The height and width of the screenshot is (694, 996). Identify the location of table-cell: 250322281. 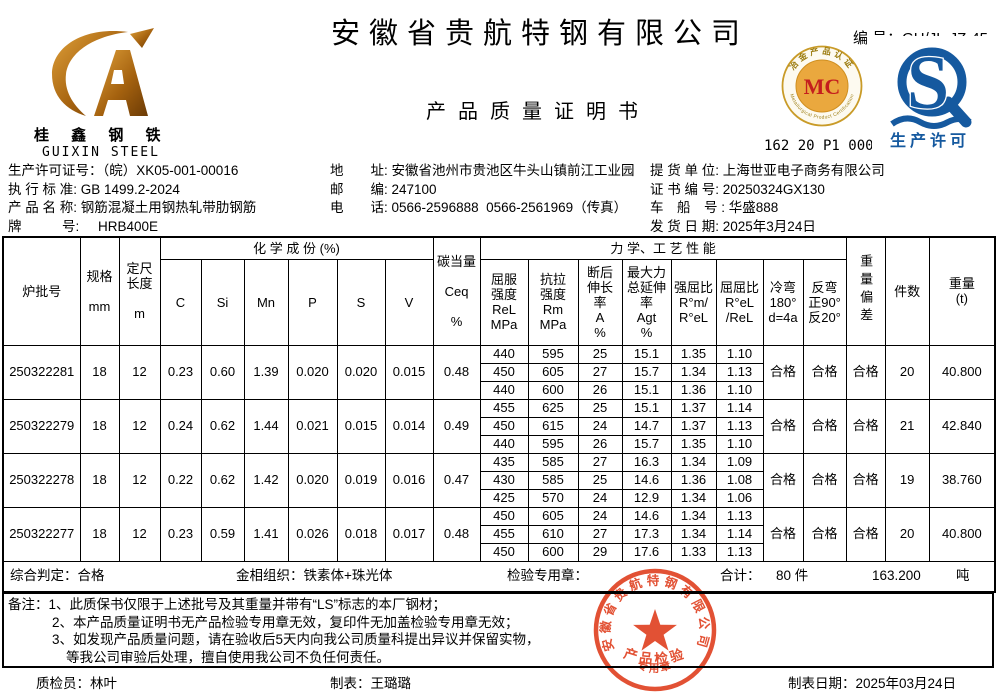
(41, 372).